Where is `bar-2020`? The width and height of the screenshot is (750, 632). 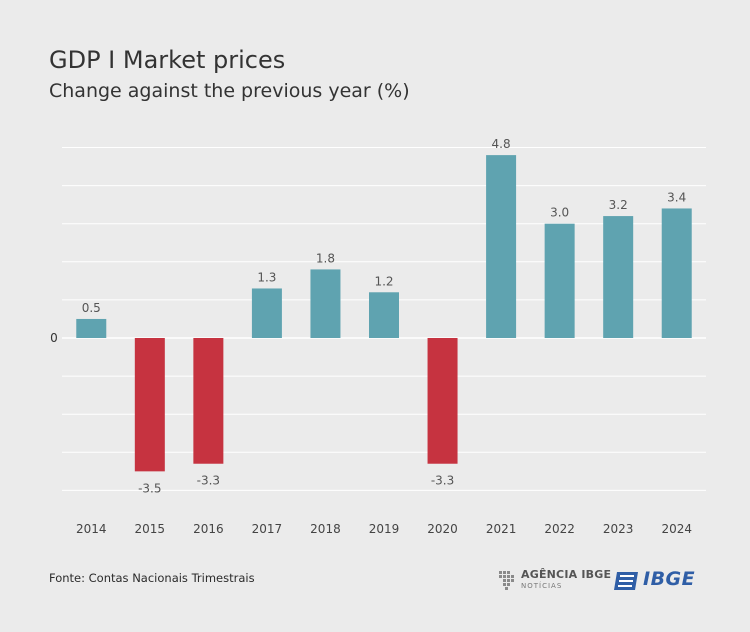 bar-2020 is located at coordinates (442, 401).